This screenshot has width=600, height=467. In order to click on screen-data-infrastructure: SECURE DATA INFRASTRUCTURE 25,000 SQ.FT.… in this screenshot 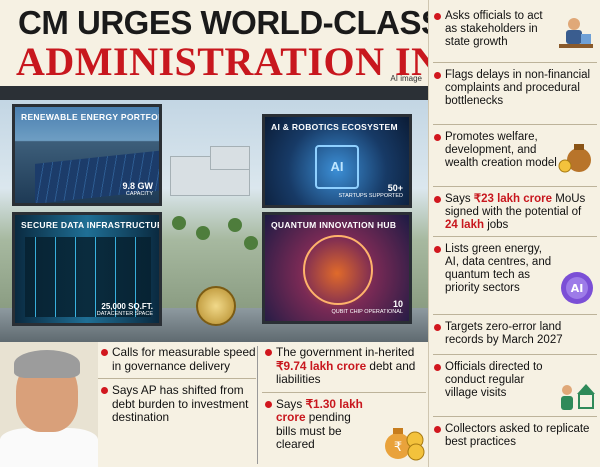, I will do `click(87, 269)`.